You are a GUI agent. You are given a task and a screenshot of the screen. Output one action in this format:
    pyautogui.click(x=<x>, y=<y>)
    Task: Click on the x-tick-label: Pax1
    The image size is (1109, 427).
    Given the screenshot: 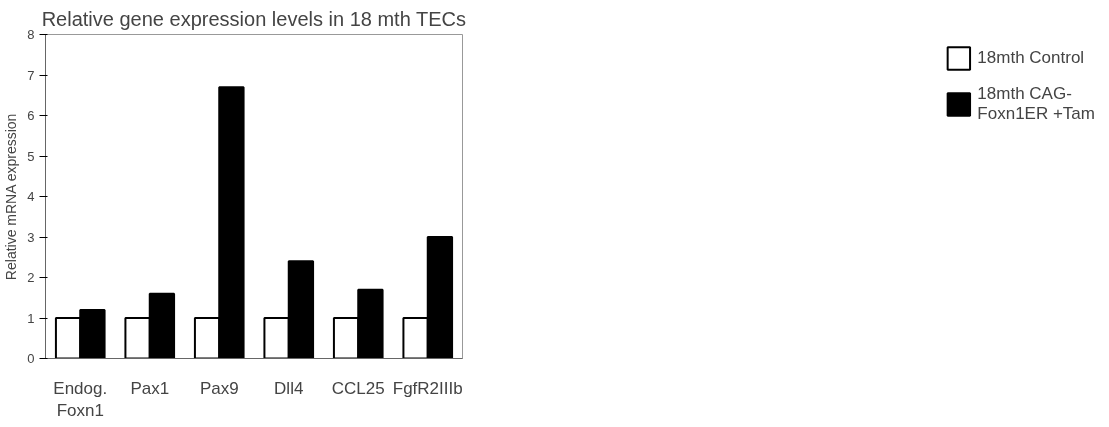 What is the action you would take?
    pyautogui.click(x=150, y=388)
    